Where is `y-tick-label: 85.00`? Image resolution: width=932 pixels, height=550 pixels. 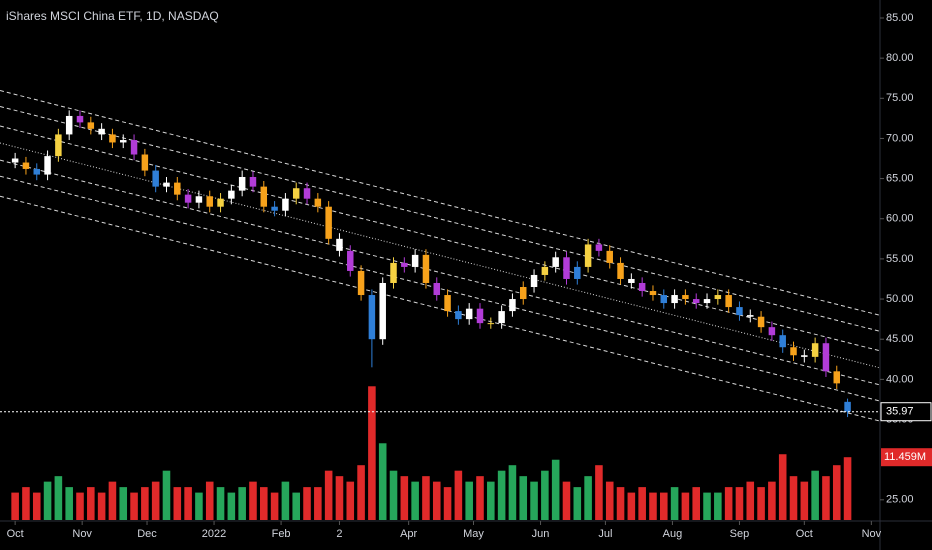
y-tick-label: 85.00 is located at coordinates (900, 18).